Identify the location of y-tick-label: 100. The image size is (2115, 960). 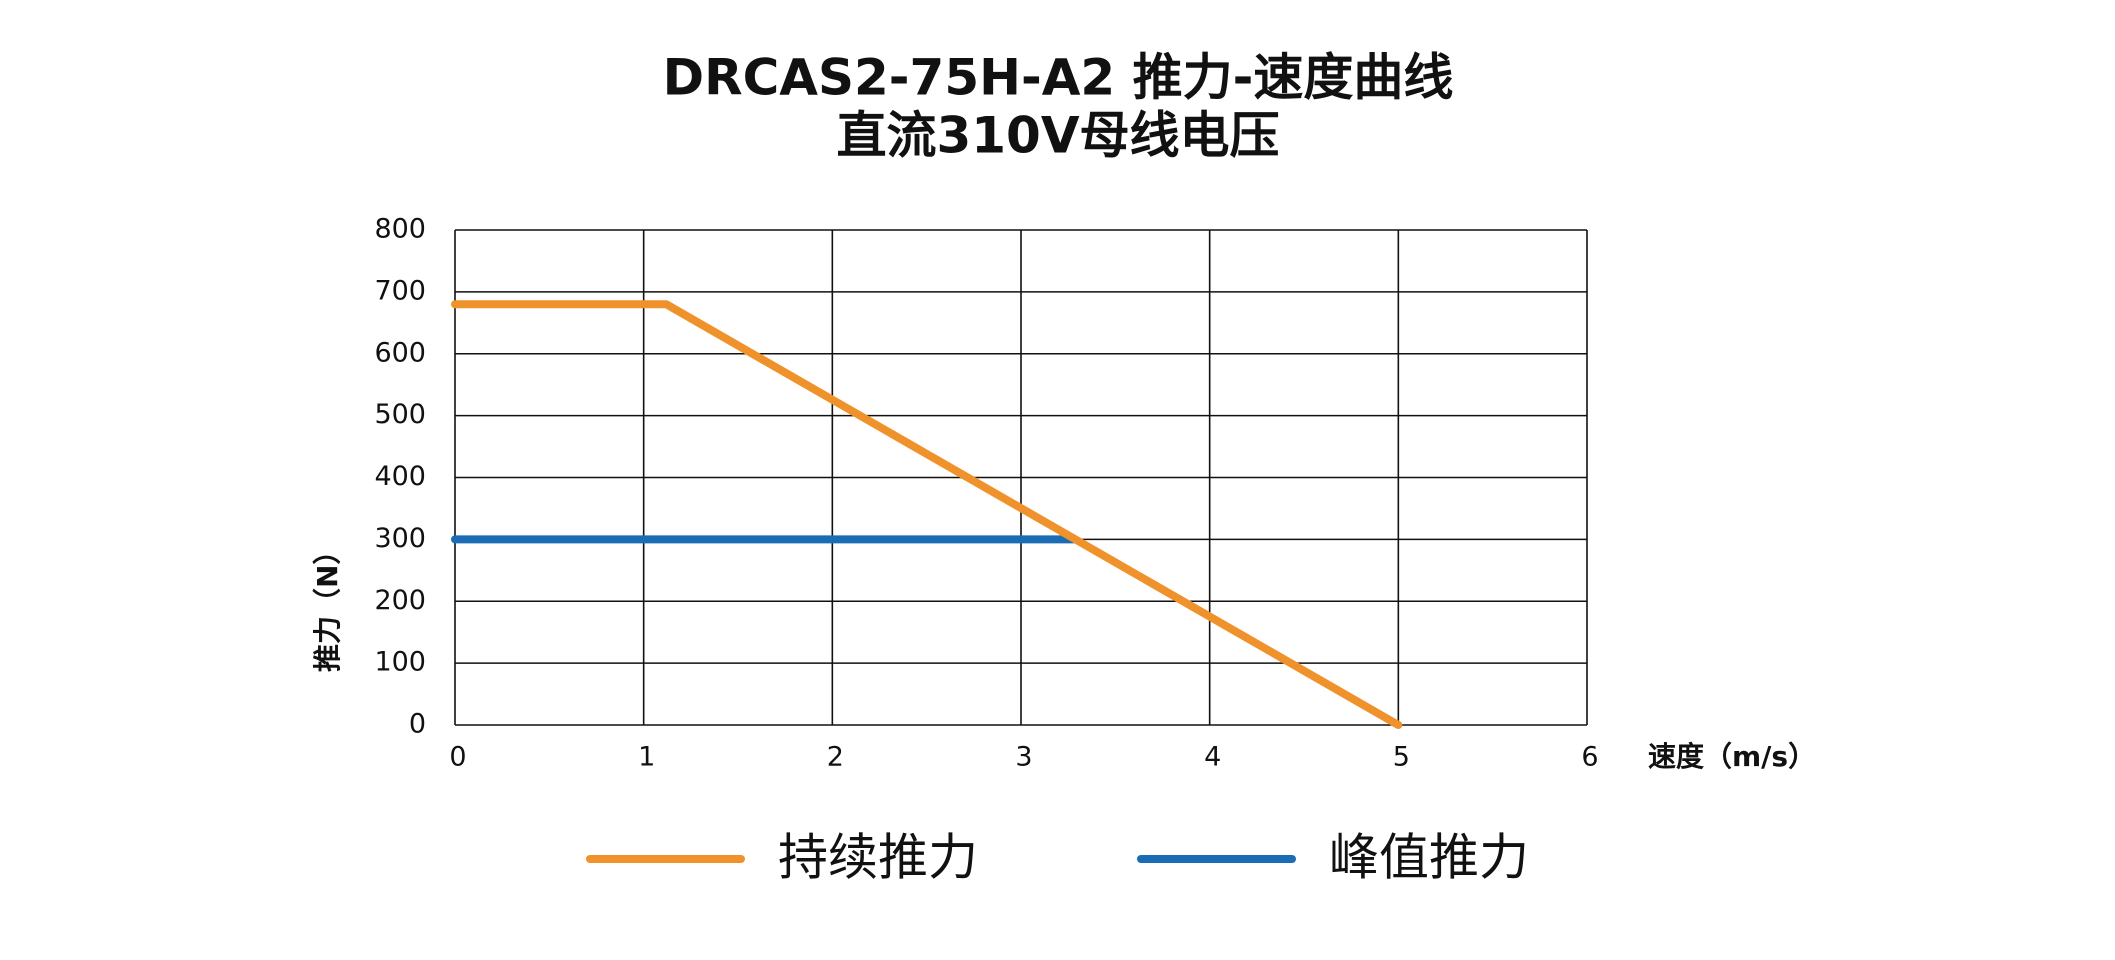
(400, 662).